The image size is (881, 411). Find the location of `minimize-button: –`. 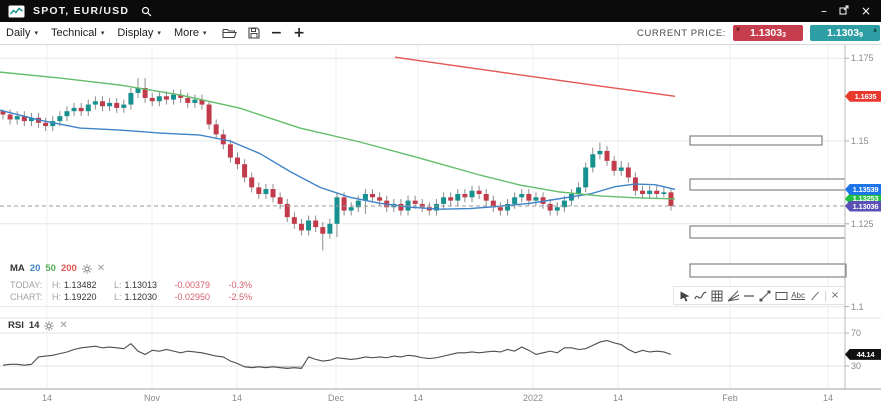

minimize-button: – is located at coordinates (823, 11).